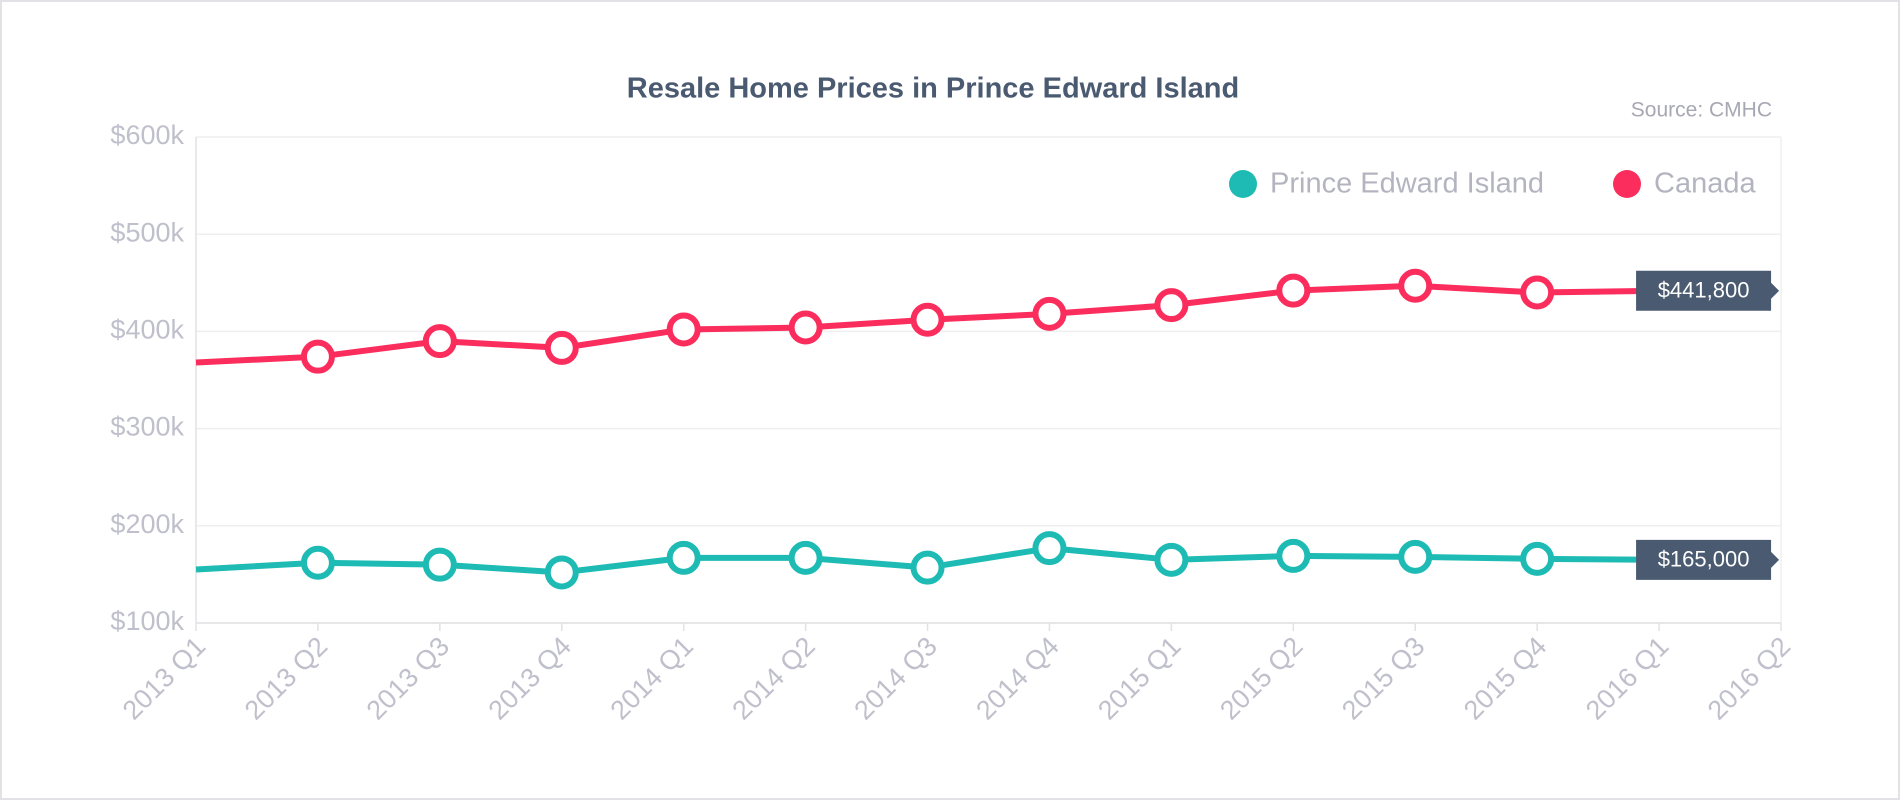 This screenshot has height=800, width=1900. I want to click on source-note: Source: CMHC, so click(1701, 110).